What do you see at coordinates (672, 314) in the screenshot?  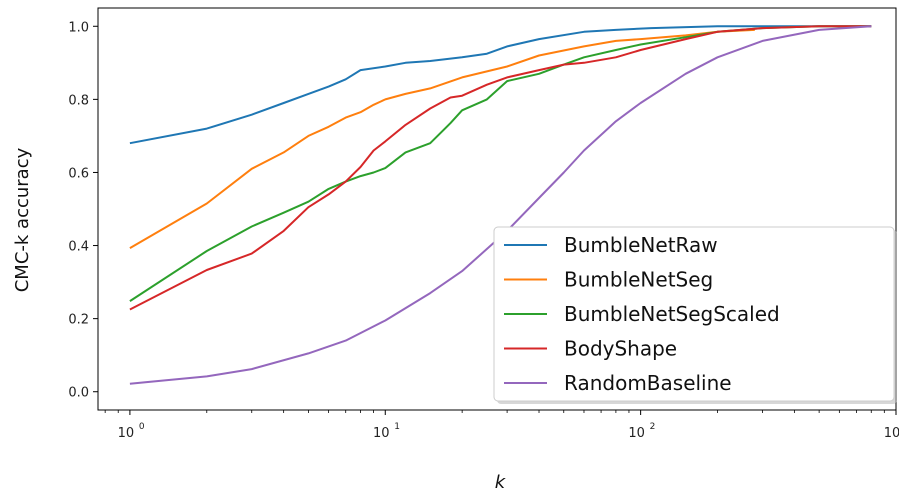 I see `legend-entry-label: BumbleNetSegScaled` at bounding box center [672, 314].